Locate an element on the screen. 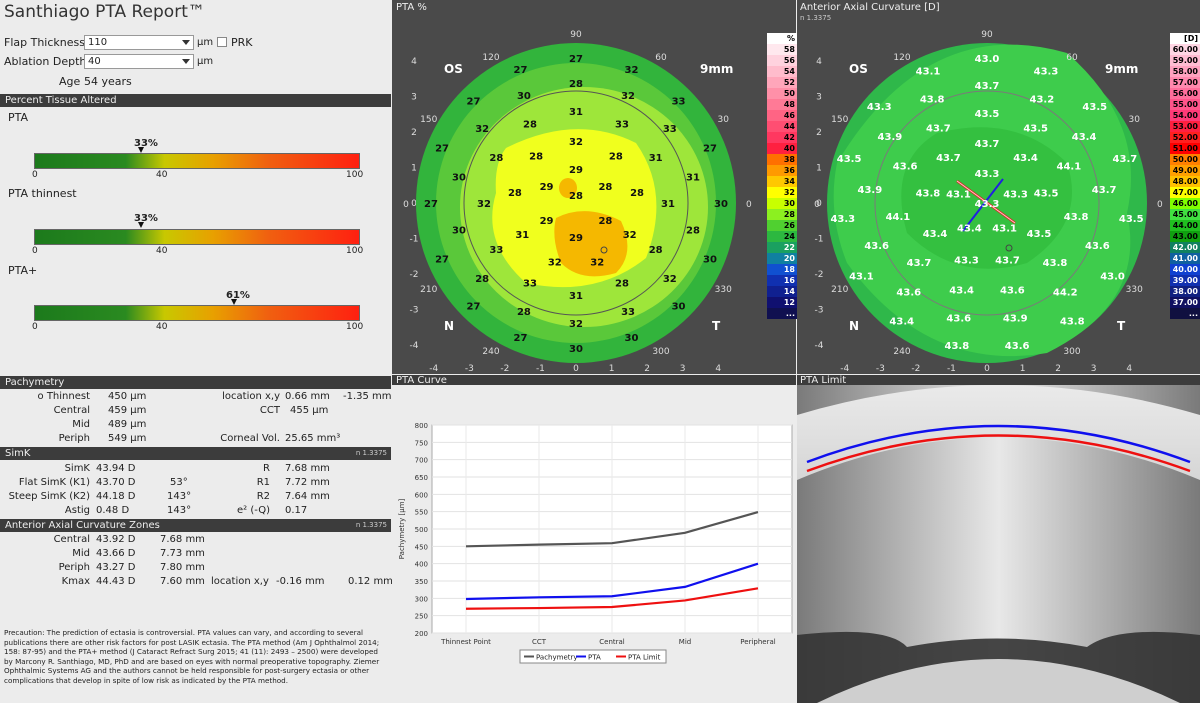 This screenshot has height=703, width=1200. y-tick-label: 350 is located at coordinates (421, 582).